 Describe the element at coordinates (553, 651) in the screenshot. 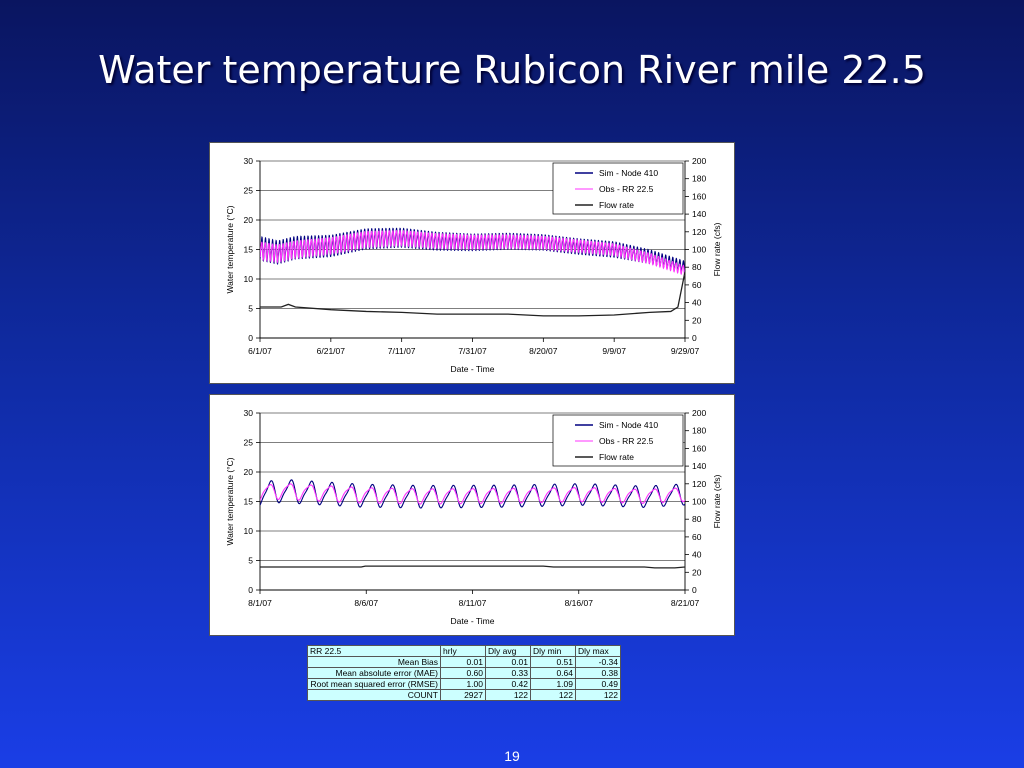

I see `stats-header-cell: Dly min` at that location.